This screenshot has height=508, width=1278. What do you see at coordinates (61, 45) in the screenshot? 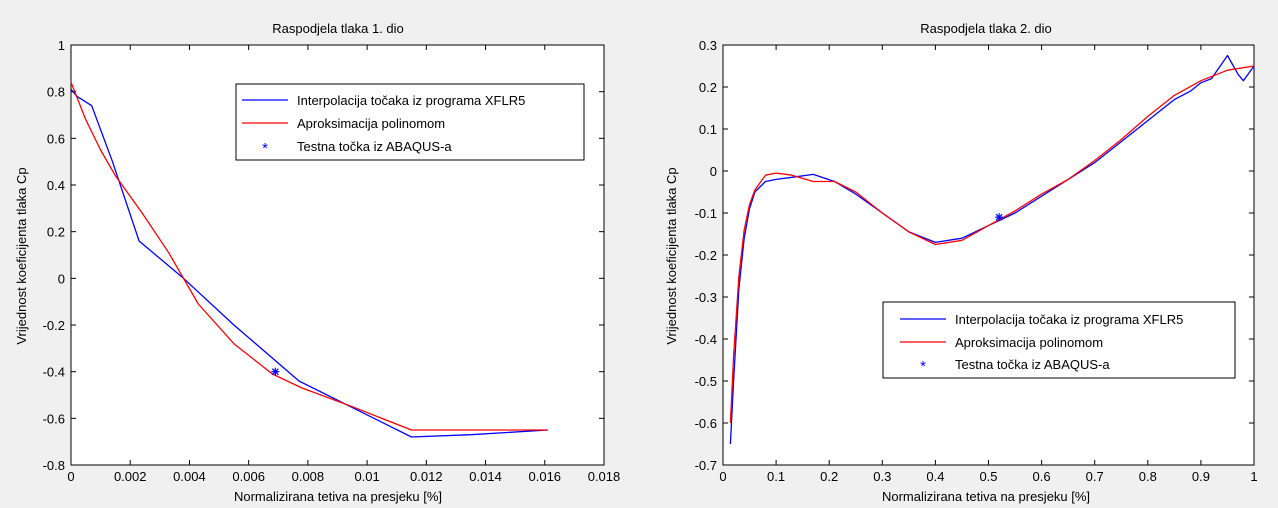
I see `y-tick-label: 1` at bounding box center [61, 45].